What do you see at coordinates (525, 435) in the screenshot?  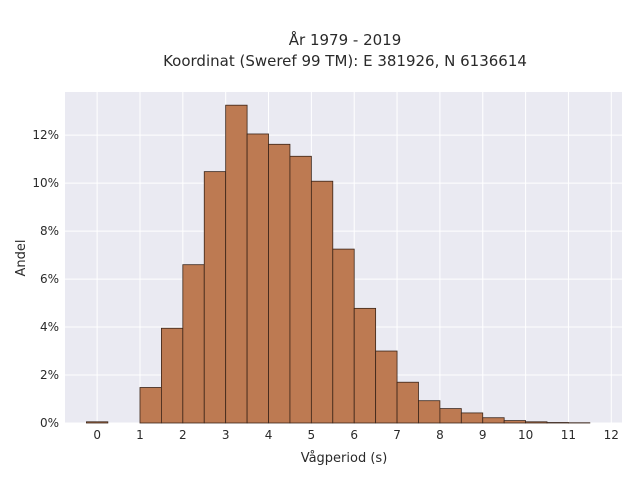 I see `x-tick-label: 10` at bounding box center [525, 435].